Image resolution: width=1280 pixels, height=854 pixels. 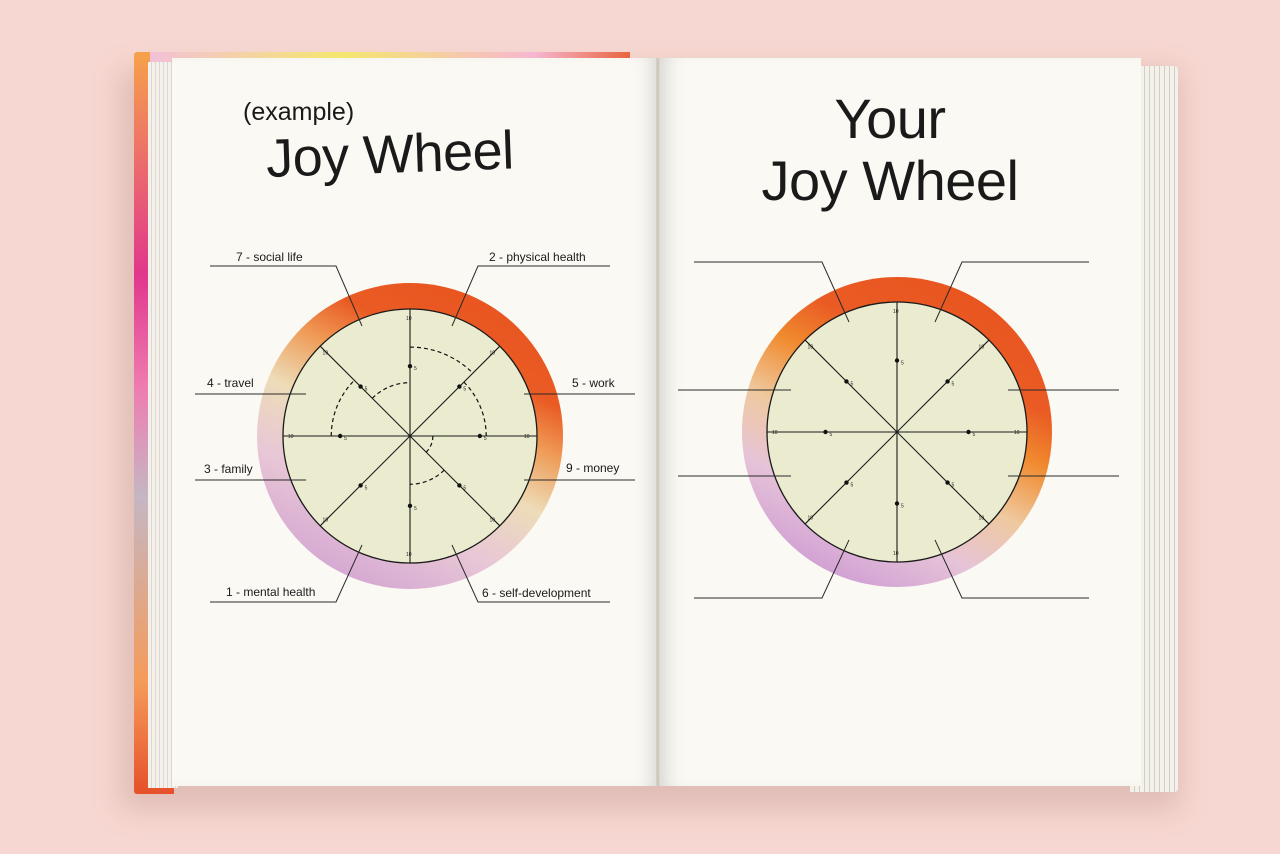 What do you see at coordinates (537, 257) in the screenshot?
I see `label-physical-health: 2 - physical health` at bounding box center [537, 257].